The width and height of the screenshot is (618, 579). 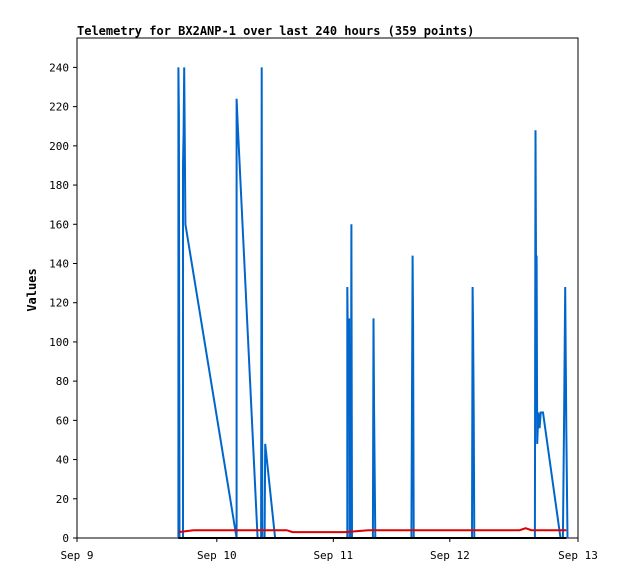 What do you see at coordinates (62, 381) in the screenshot?
I see `y-tick-label: 80` at bounding box center [62, 381].